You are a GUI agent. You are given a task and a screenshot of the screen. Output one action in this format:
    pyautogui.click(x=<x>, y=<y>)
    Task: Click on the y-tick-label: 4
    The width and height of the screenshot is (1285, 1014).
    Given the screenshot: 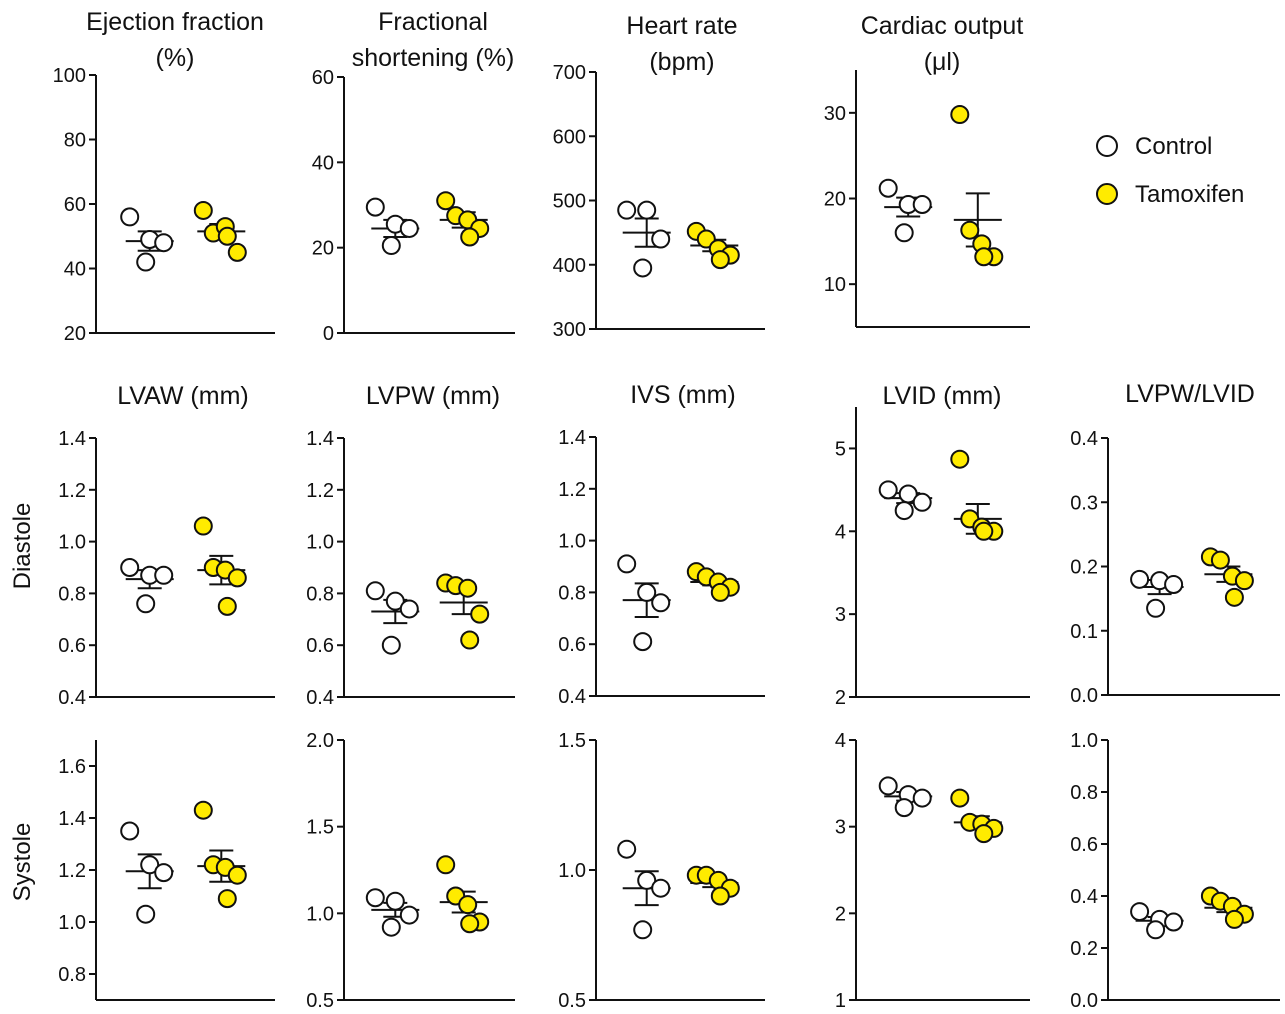 What is the action you would take?
    pyautogui.click(x=840, y=741)
    